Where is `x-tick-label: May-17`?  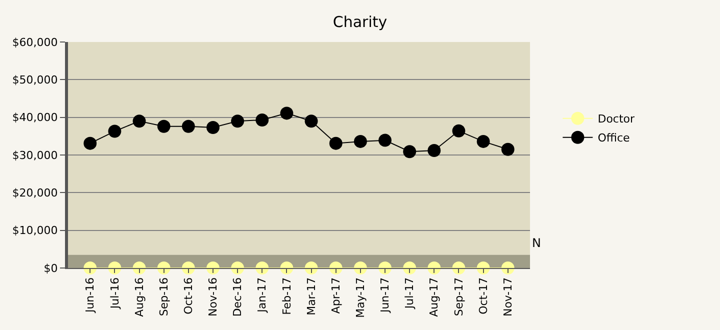
x-tick-label: May-17 is located at coordinates (361, 297).